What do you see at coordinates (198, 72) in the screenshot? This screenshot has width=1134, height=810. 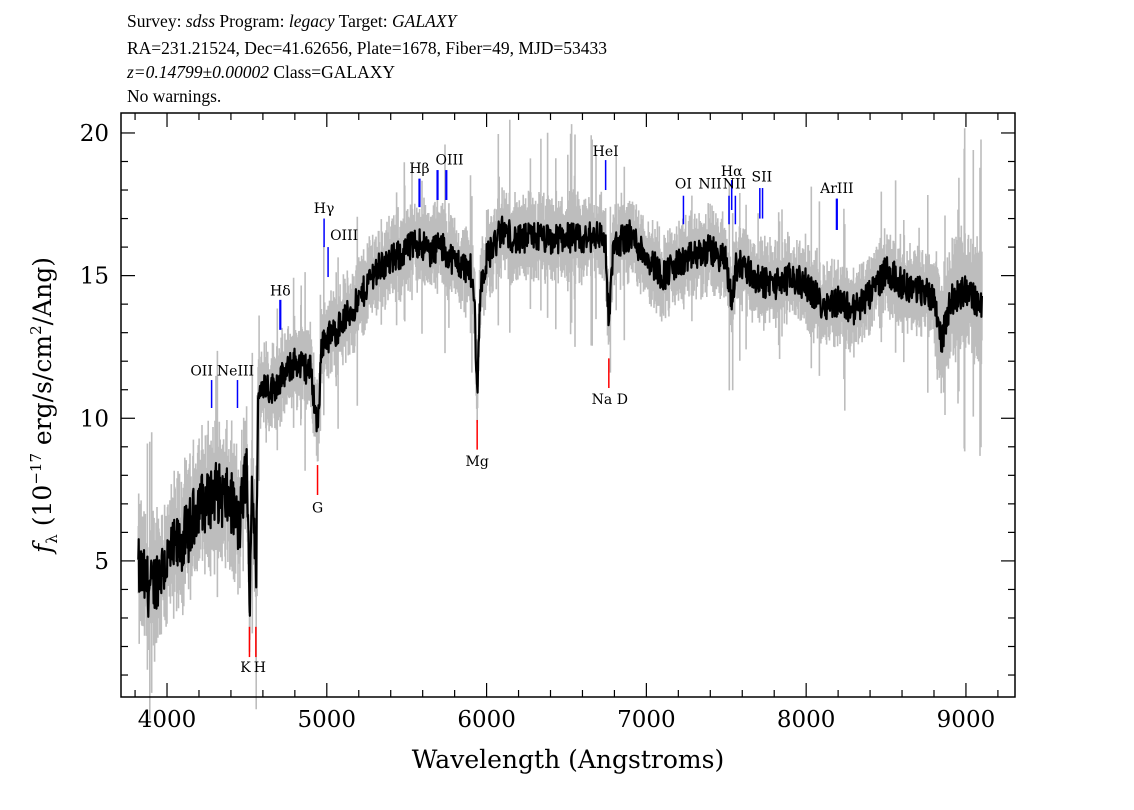 I see `redshift-value: z=0.14799±0.00002` at bounding box center [198, 72].